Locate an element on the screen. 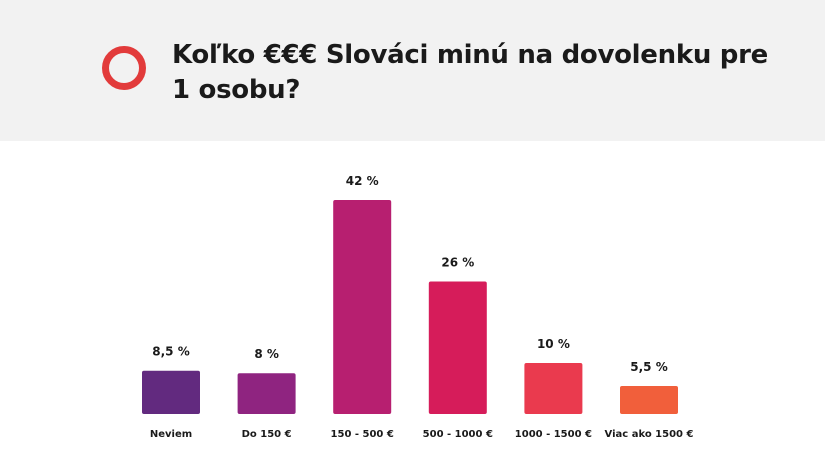 Image resolution: width=825 pixels, height=464 pixels. value-label-4: 10 % is located at coordinates (553, 344).